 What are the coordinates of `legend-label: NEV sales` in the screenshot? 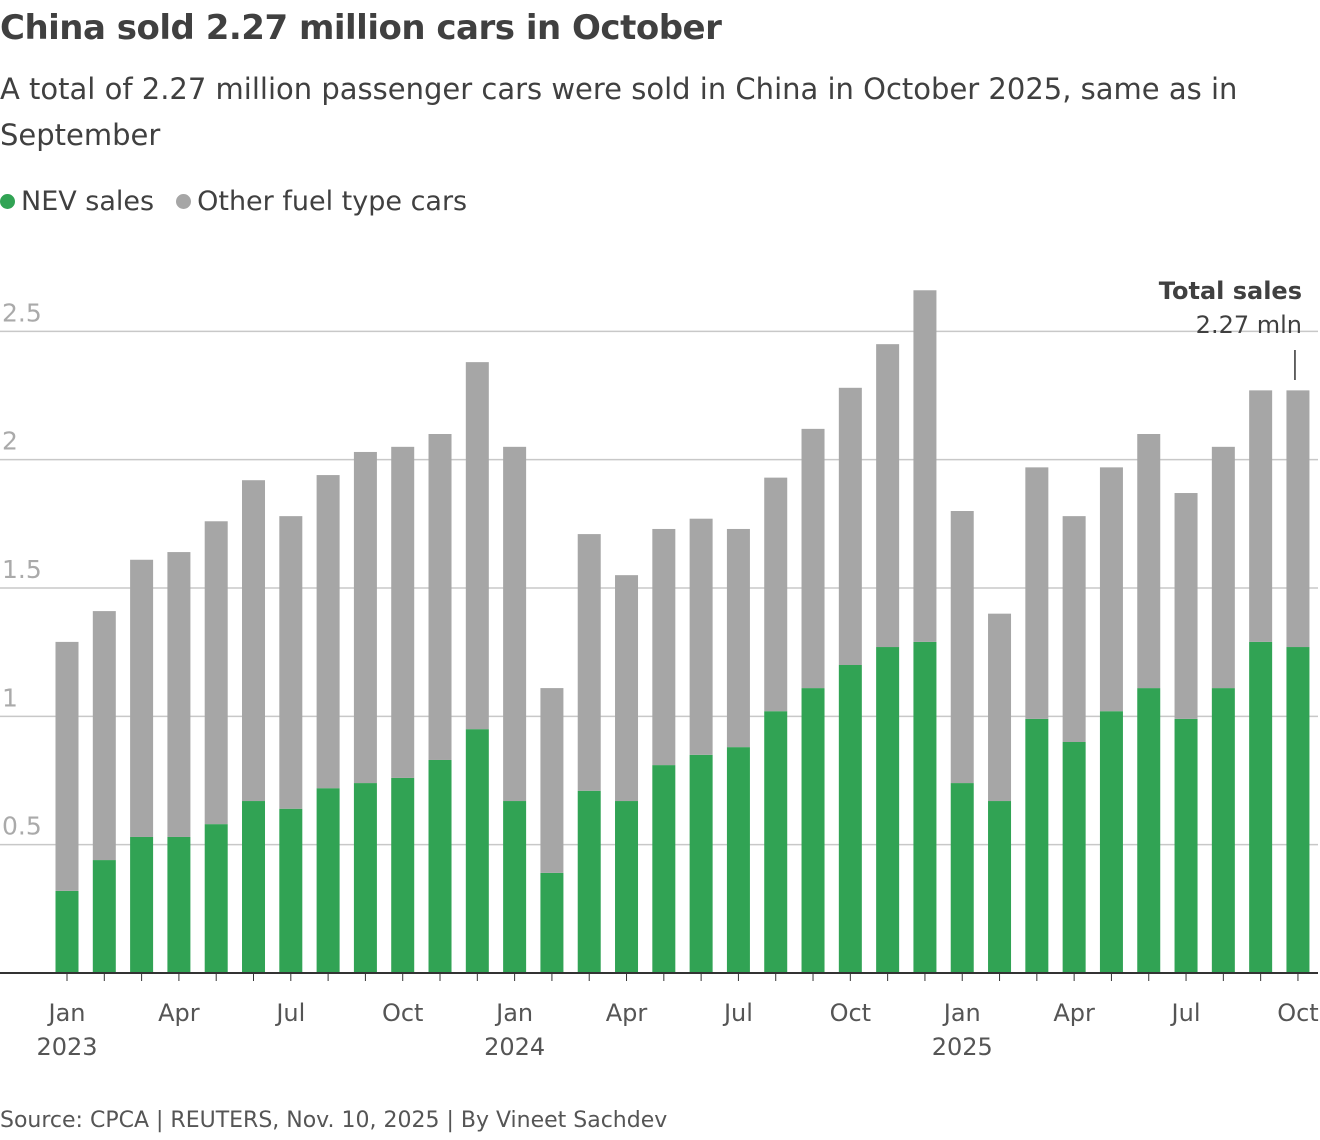 It's located at (88, 201).